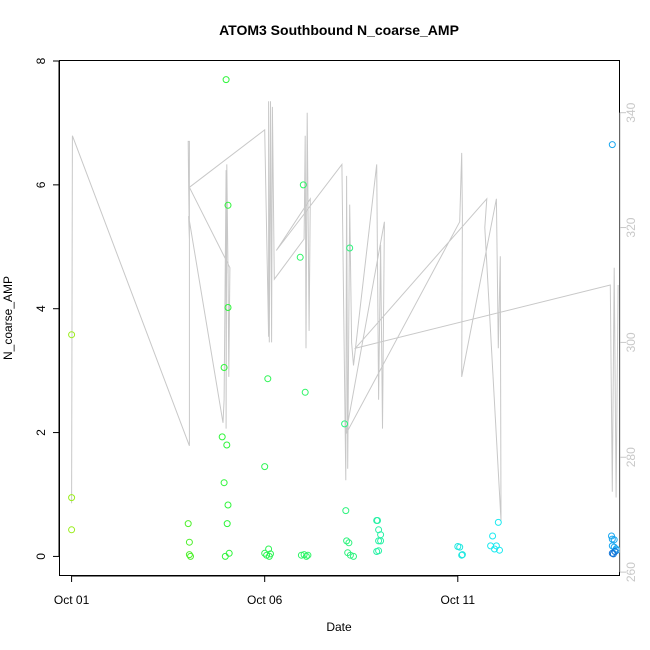  I want to click on y2-tick-label: 260, so click(631, 572).